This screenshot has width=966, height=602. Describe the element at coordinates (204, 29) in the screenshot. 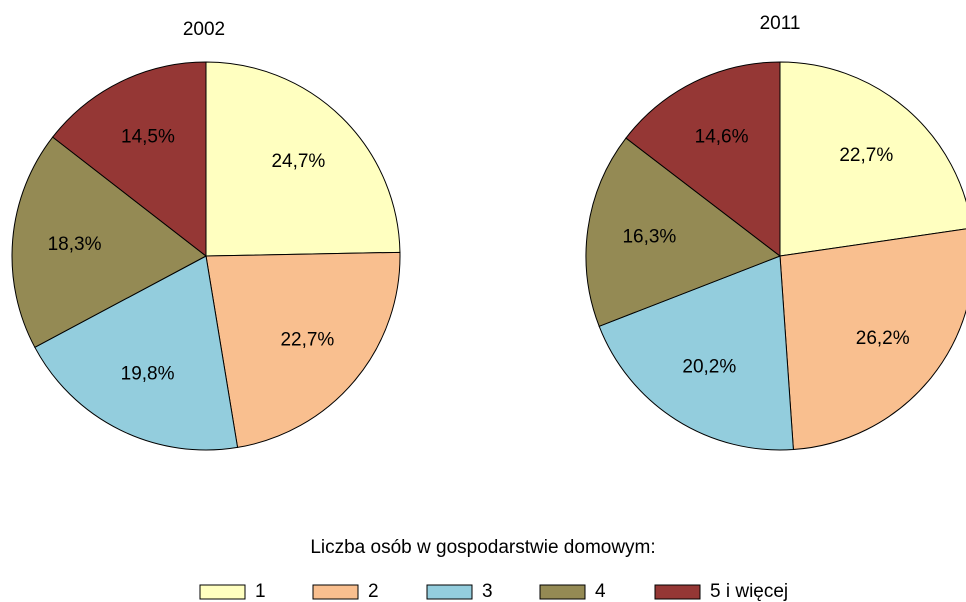

I see `chart-title: 2002` at that location.